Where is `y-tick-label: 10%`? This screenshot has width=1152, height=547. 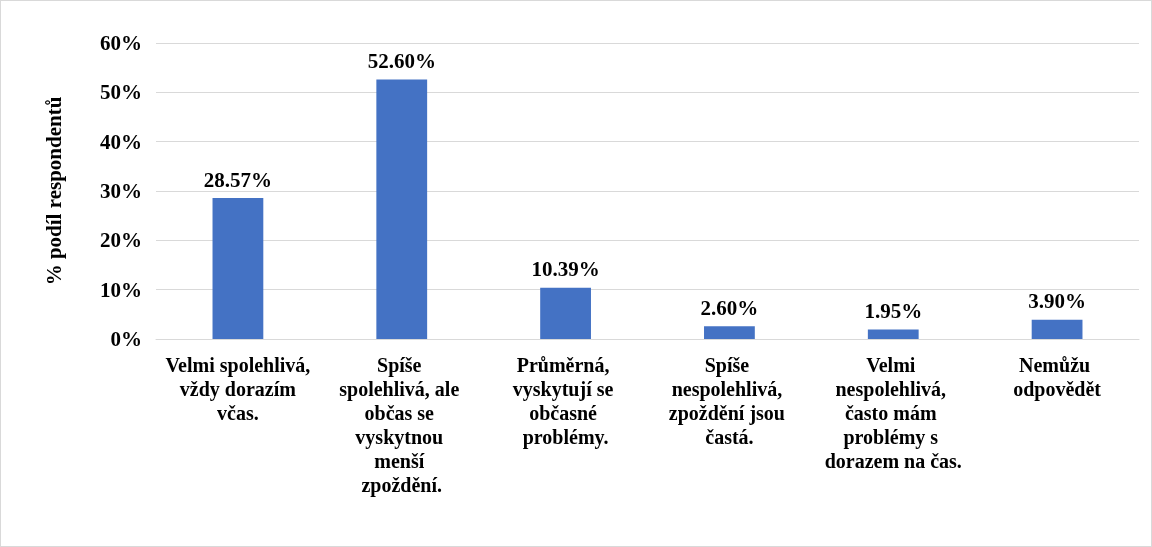
y-tick-label: 10% is located at coordinates (121, 289).